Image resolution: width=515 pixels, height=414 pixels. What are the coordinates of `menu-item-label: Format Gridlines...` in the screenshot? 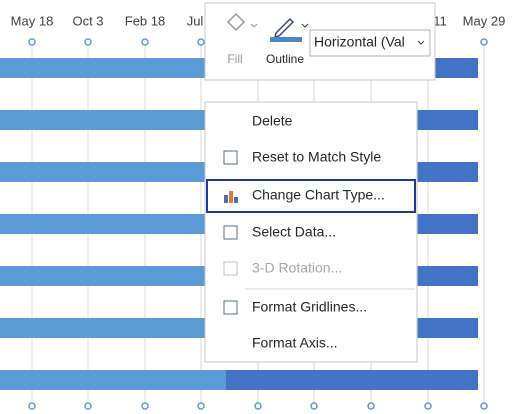 It's located at (309, 307).